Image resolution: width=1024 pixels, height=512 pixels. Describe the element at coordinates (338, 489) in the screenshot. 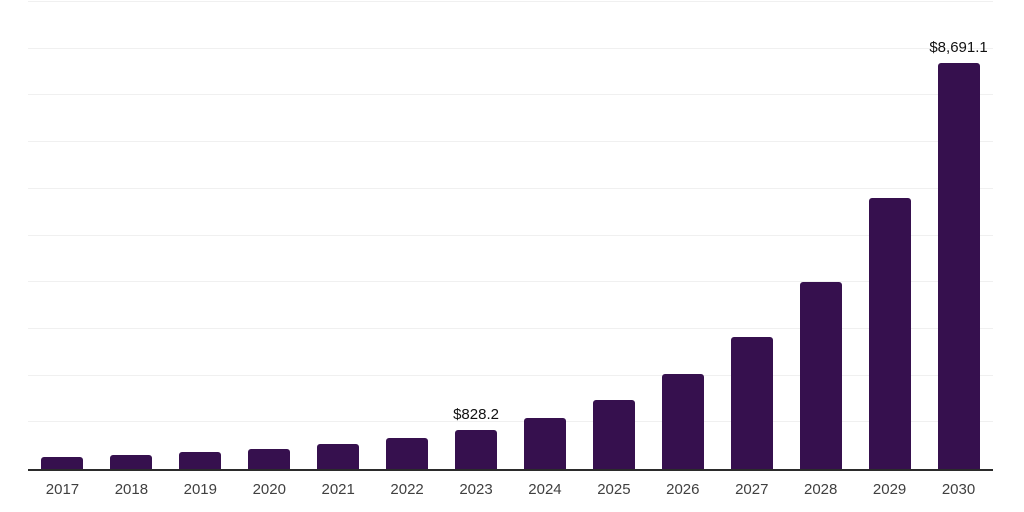

I see `x-tick-2021: 2021` at that location.